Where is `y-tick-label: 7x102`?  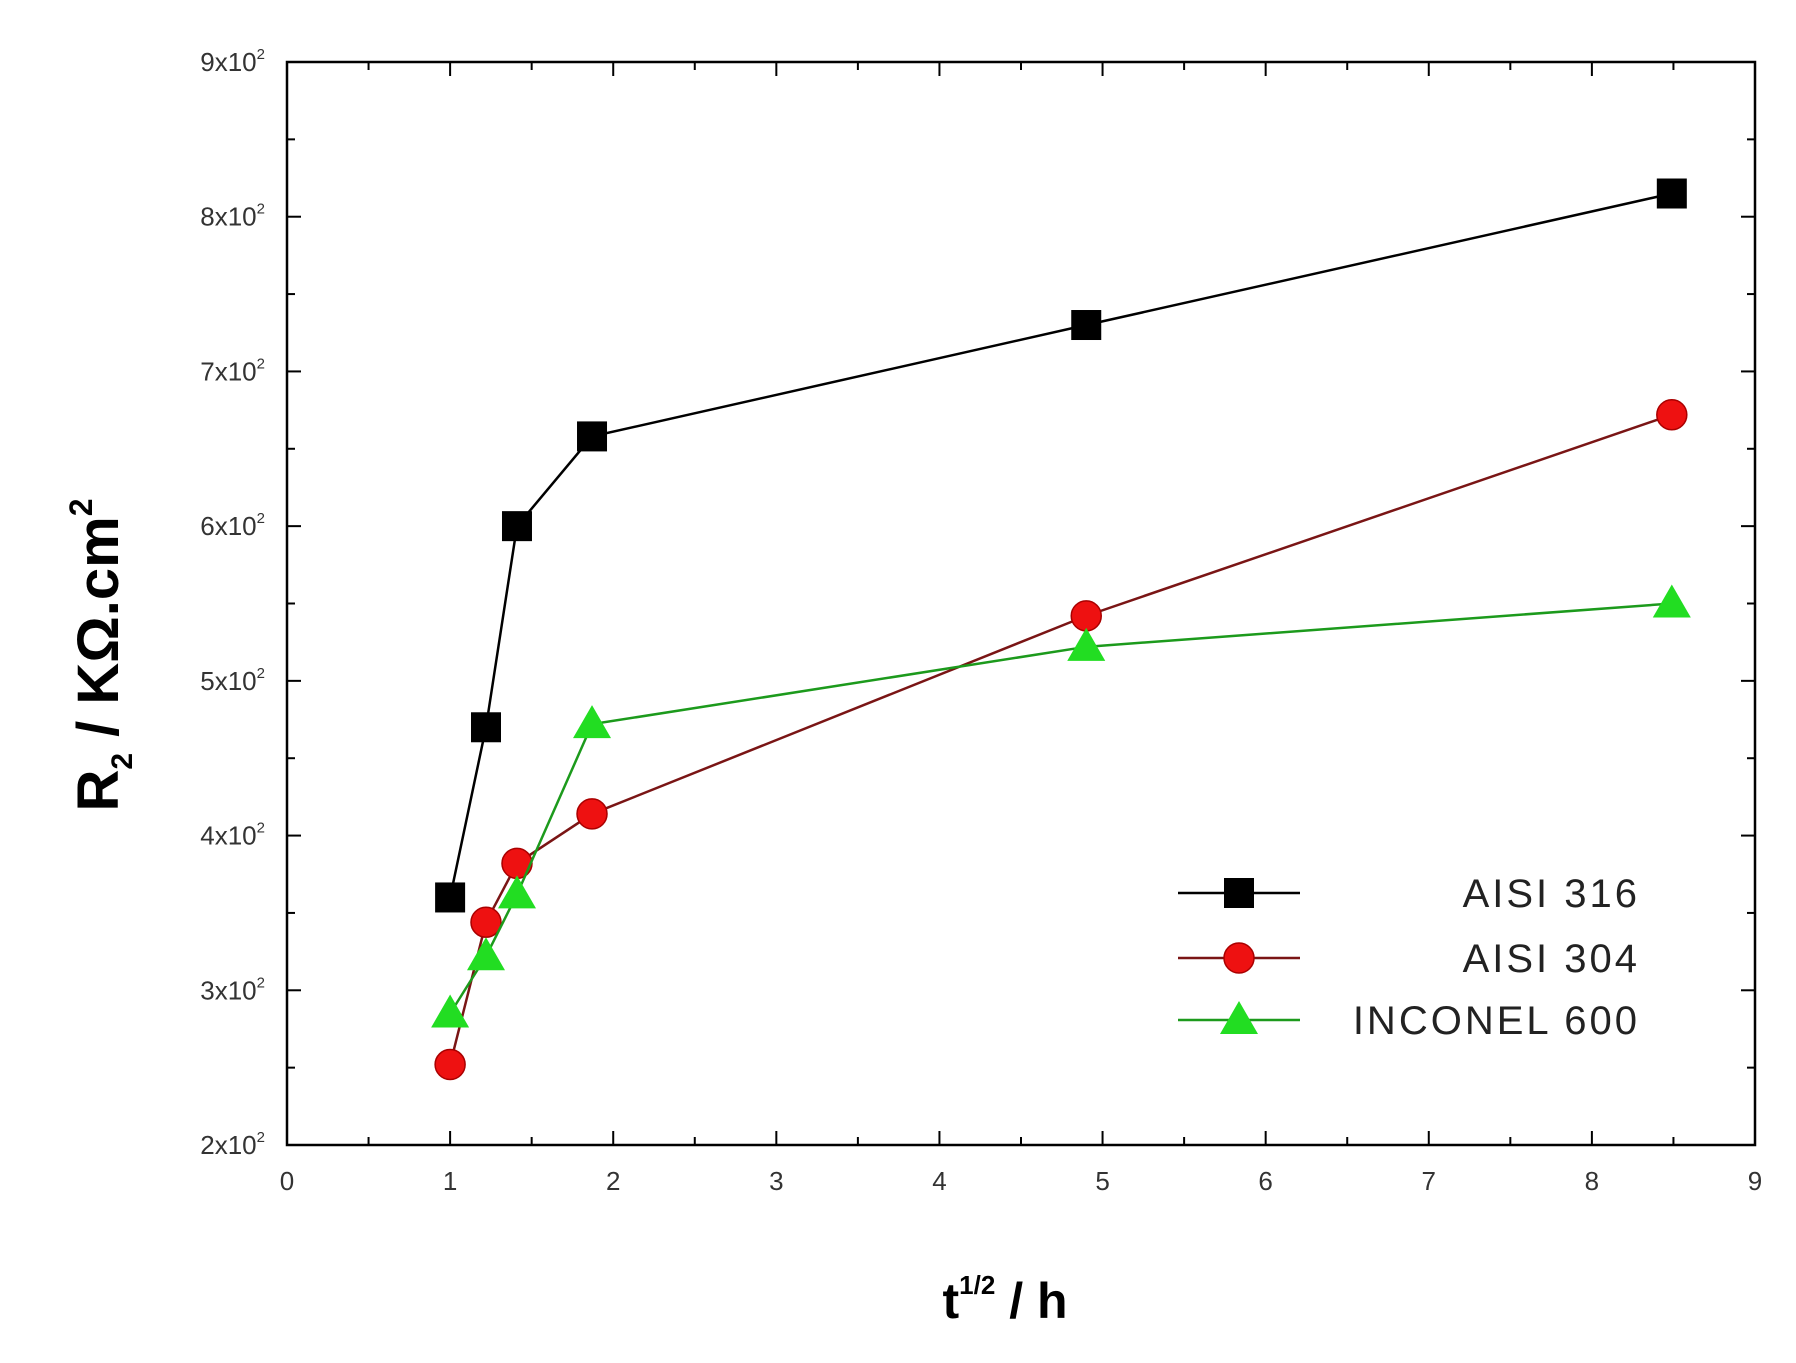
y-tick-label: 7x102 is located at coordinates (232, 370).